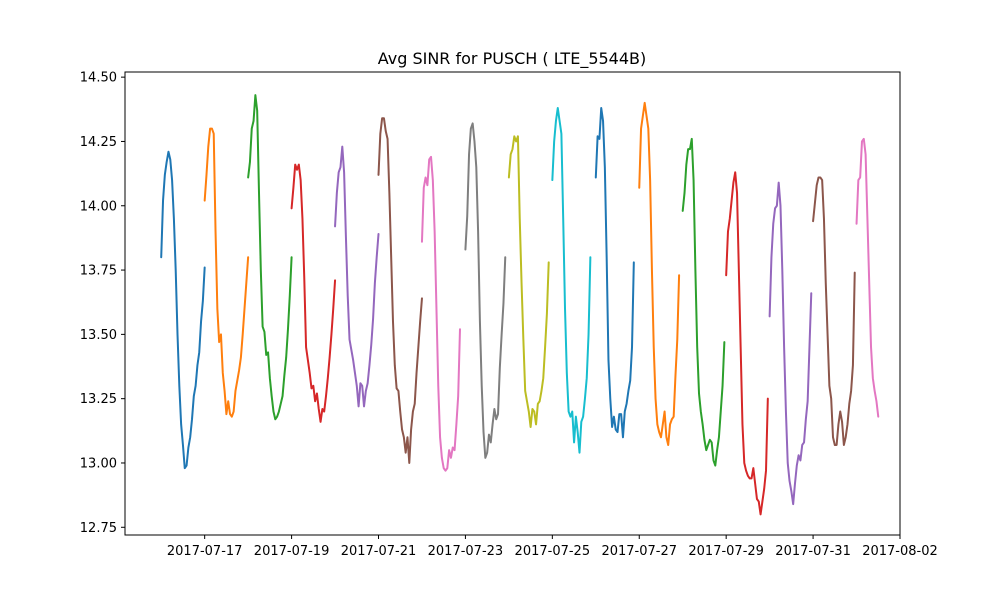 Image resolution: width=1000 pixels, height=600 pixels. What do you see at coordinates (98, 142) in the screenshot?
I see `y-tick-label: 14.25` at bounding box center [98, 142].